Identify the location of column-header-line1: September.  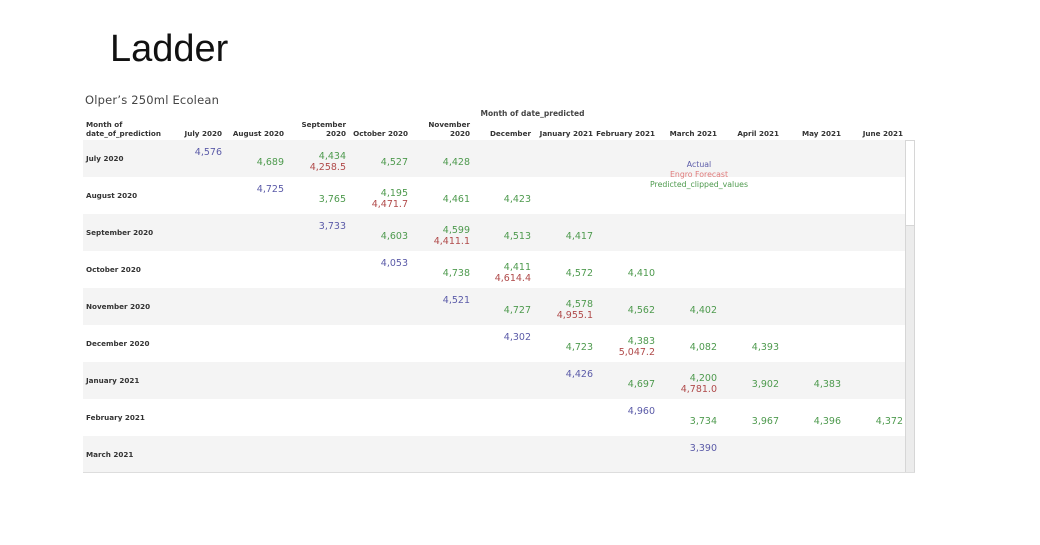
(323, 124).